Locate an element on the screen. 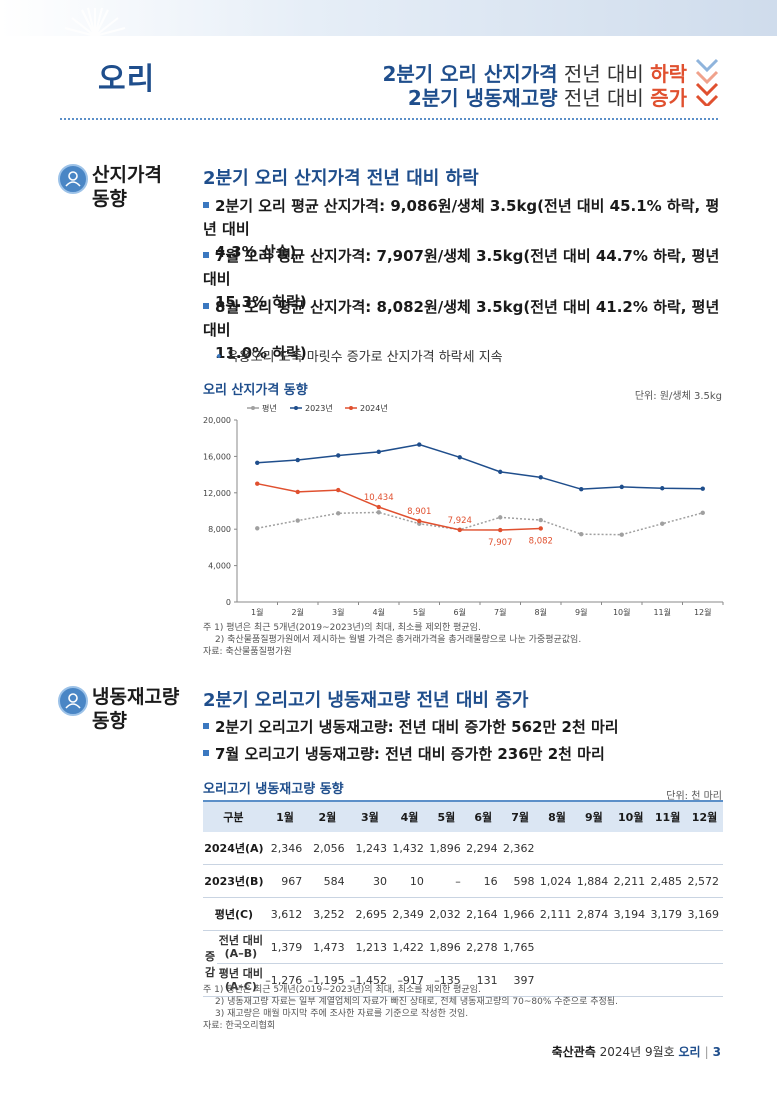  table-cell: 3,612 is located at coordinates (285, 914).